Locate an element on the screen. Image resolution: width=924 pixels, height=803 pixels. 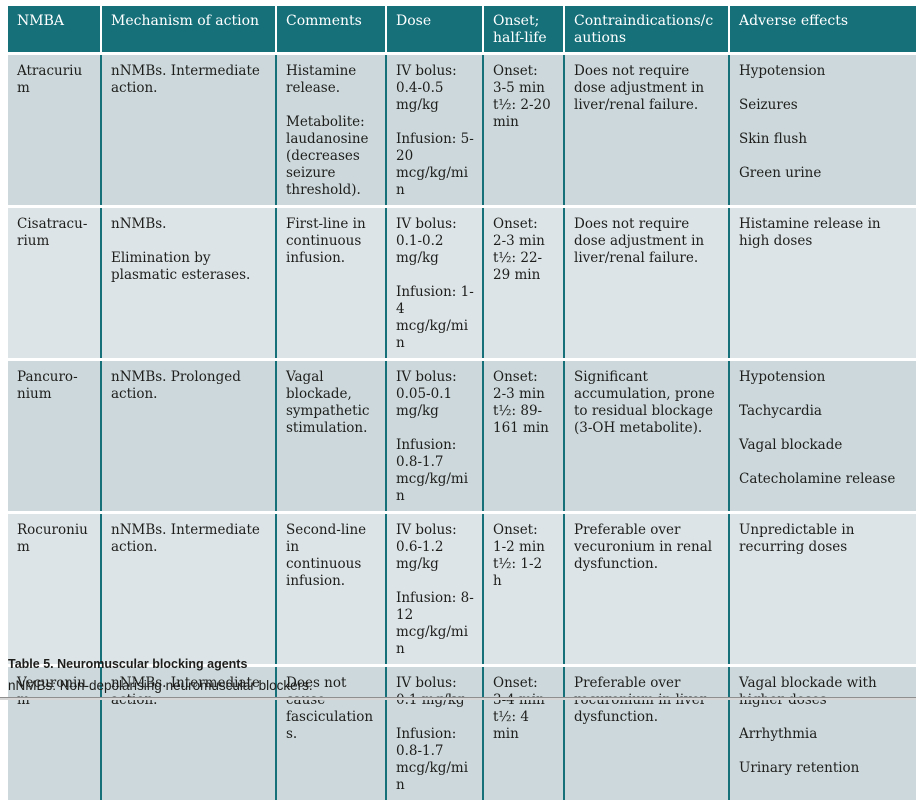
cell-text: Urinary retention is located at coordinates (799, 768).